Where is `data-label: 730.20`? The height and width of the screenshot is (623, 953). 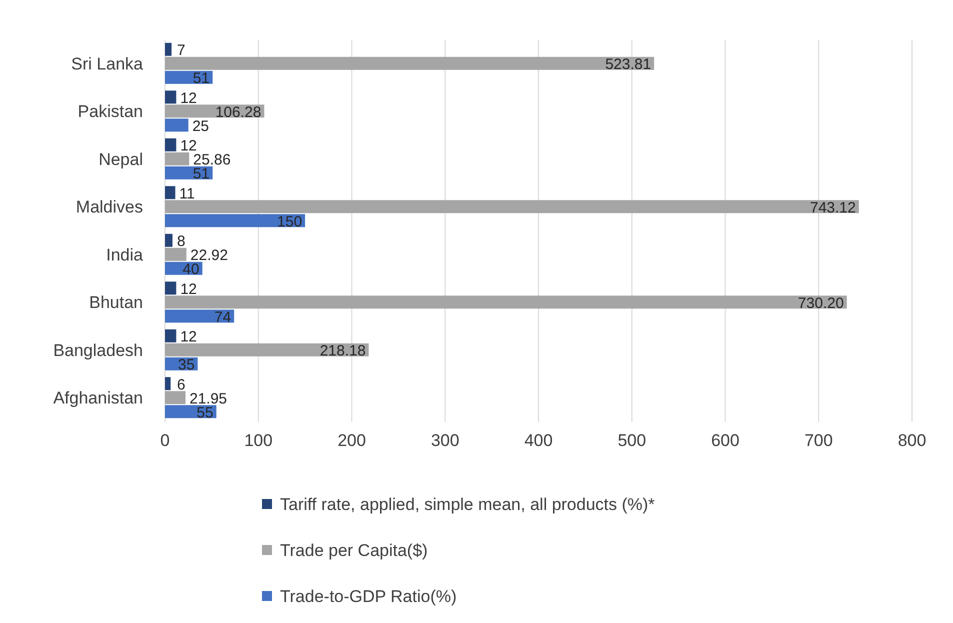
data-label: 730.20 is located at coordinates (821, 303).